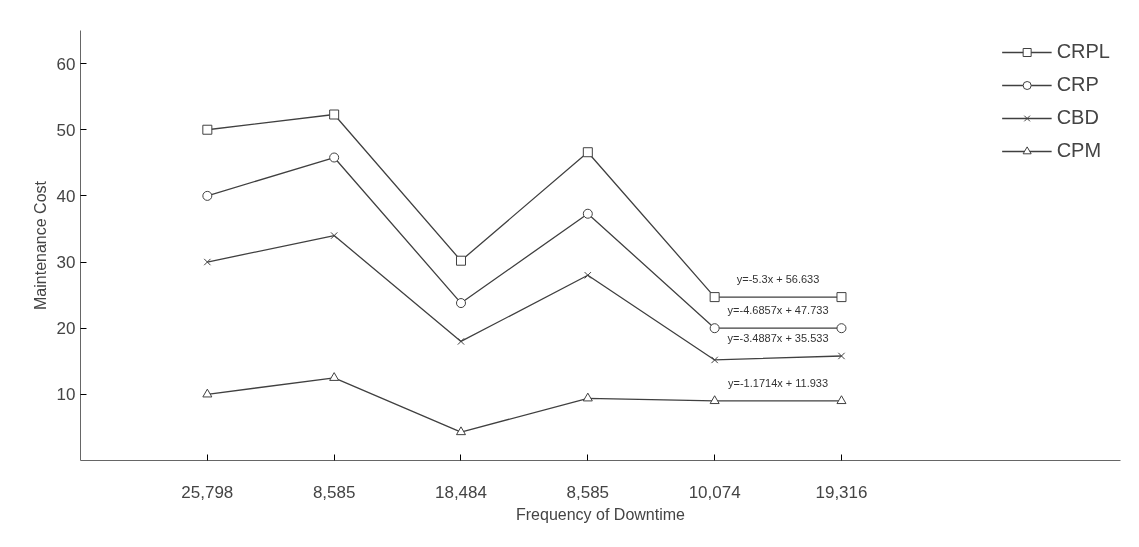 The height and width of the screenshot is (547, 1139). Describe the element at coordinates (66, 395) in the screenshot. I see `y-tick-label: 10` at that location.